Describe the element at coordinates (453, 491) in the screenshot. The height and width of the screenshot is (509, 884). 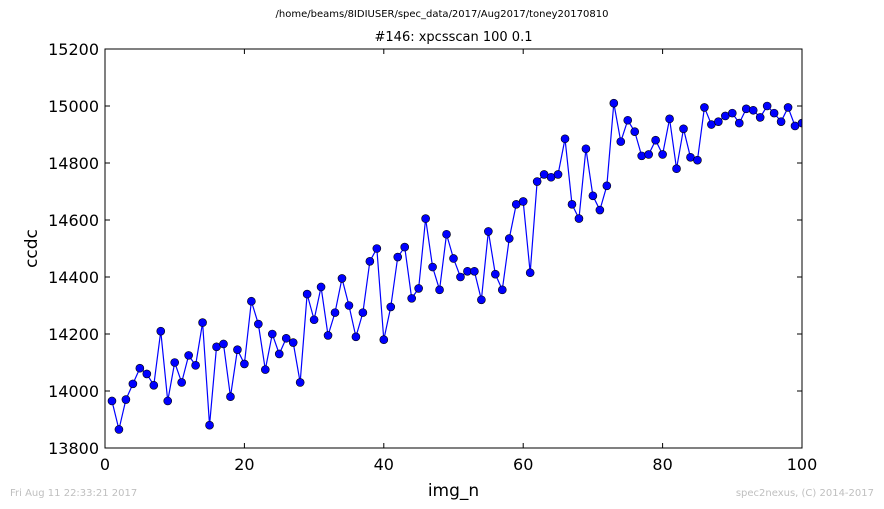
I see `x-axis-label: img_n` at that location.